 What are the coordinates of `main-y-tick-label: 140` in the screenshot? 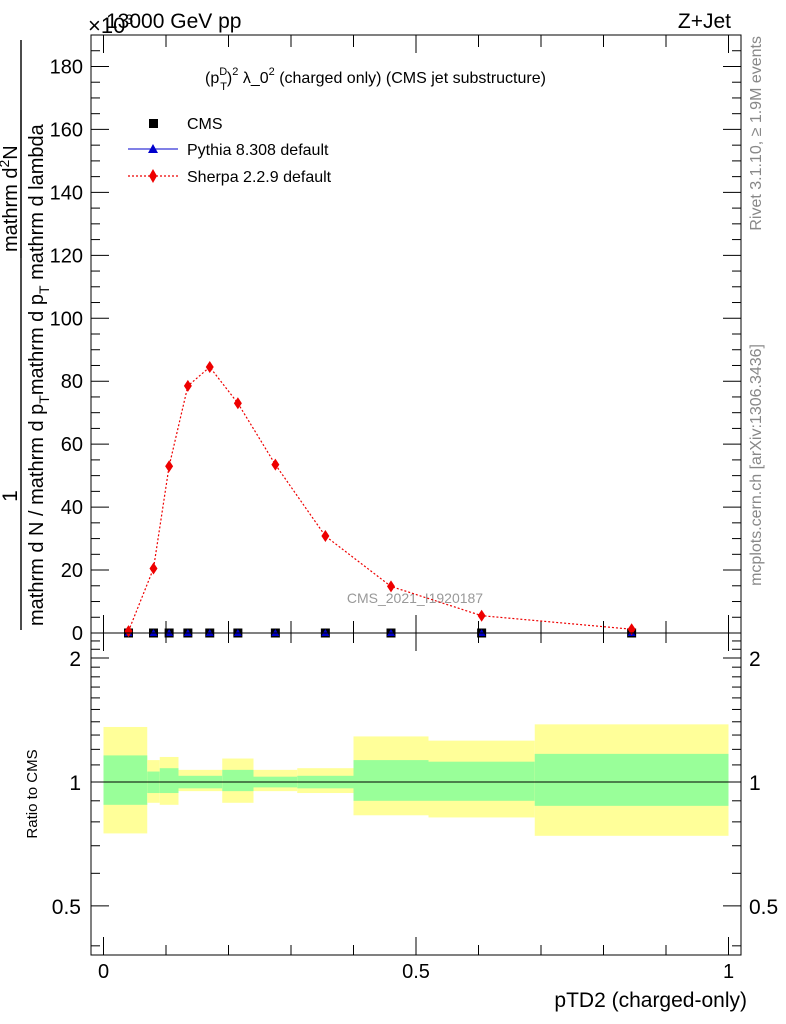 It's located at (66, 193).